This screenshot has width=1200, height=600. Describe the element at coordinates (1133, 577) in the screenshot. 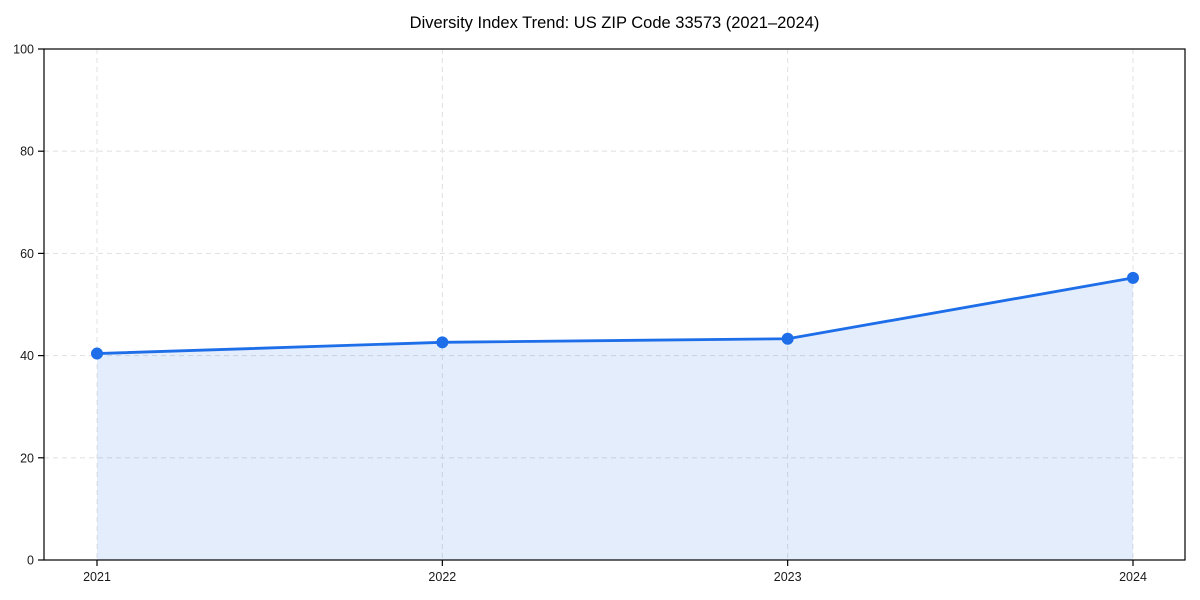

I see `x-tick-label: 2024` at that location.